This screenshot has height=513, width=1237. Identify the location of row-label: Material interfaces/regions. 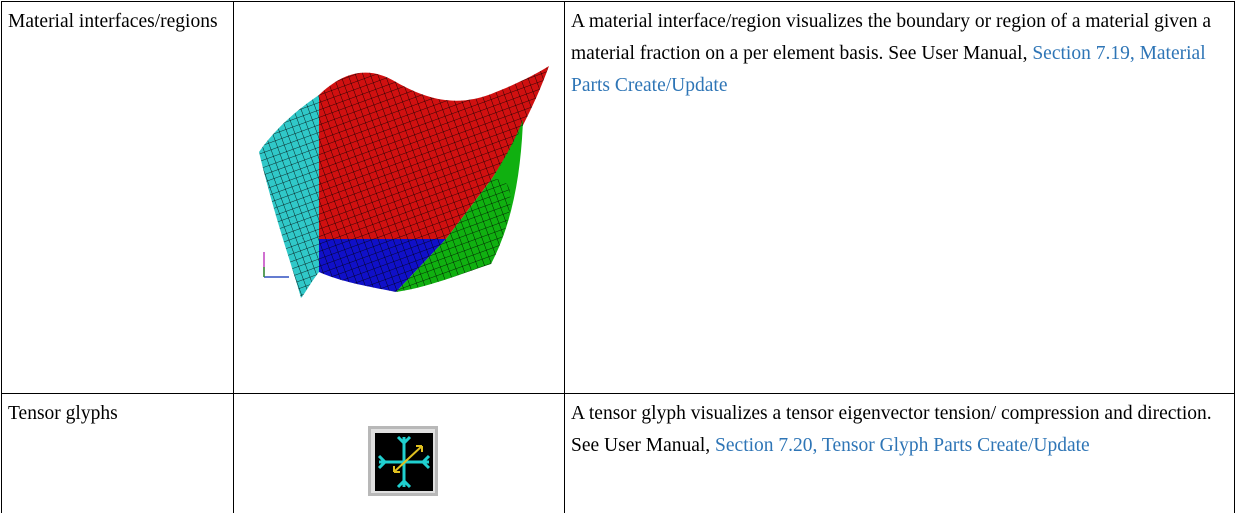
(113, 21).